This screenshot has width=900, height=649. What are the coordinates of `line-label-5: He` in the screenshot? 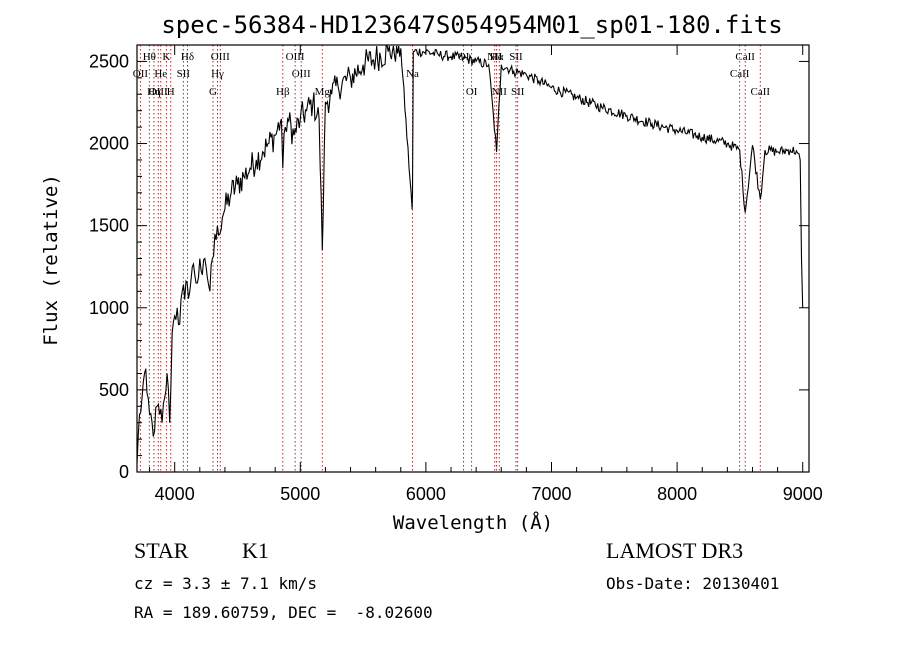 It's located at (160, 74).